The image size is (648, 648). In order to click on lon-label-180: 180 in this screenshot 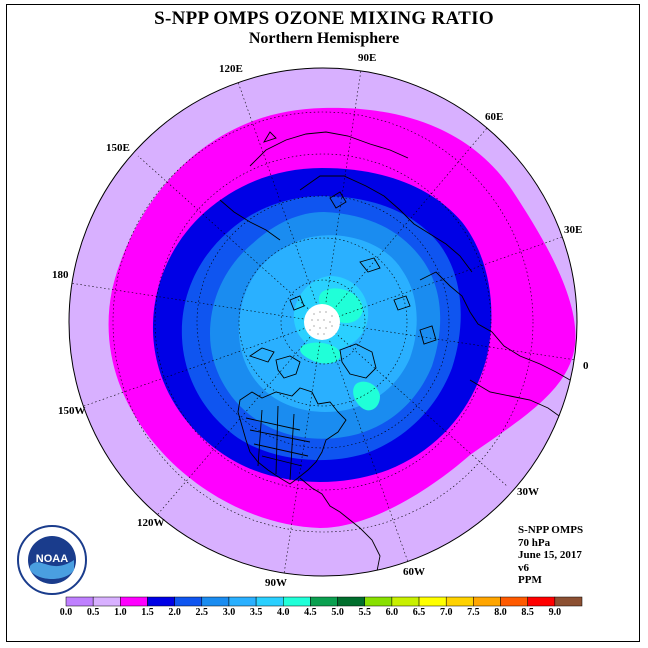, I will do `click(60, 275)`.